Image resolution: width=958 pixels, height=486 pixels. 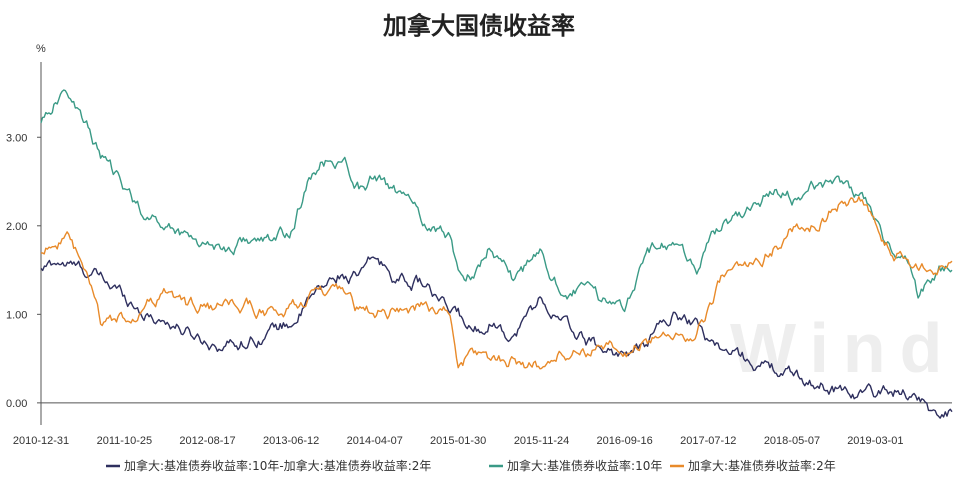 What do you see at coordinates (875, 441) in the screenshot?
I see `x-tick-label: 2019-03-01` at bounding box center [875, 441].